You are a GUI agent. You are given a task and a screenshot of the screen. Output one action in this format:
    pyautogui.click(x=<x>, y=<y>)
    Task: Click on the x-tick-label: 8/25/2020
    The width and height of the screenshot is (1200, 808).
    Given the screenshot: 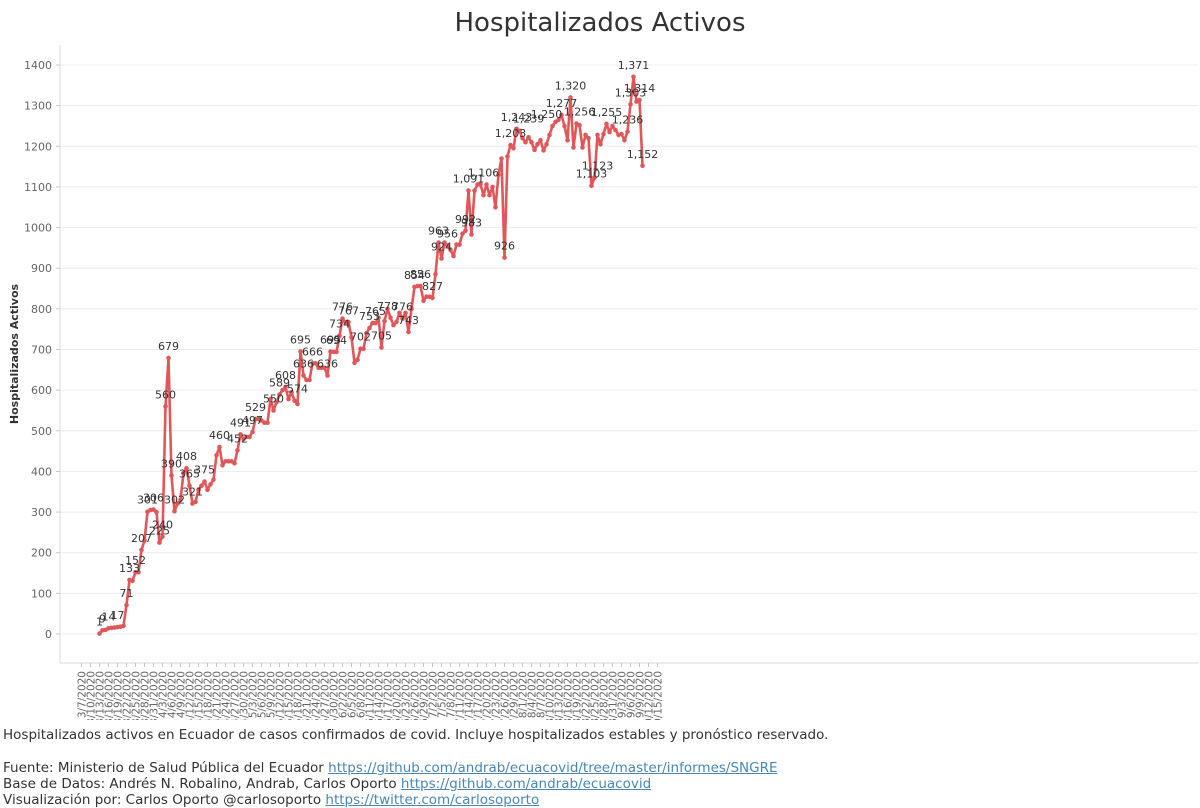 What is the action you would take?
    pyautogui.click(x=596, y=695)
    